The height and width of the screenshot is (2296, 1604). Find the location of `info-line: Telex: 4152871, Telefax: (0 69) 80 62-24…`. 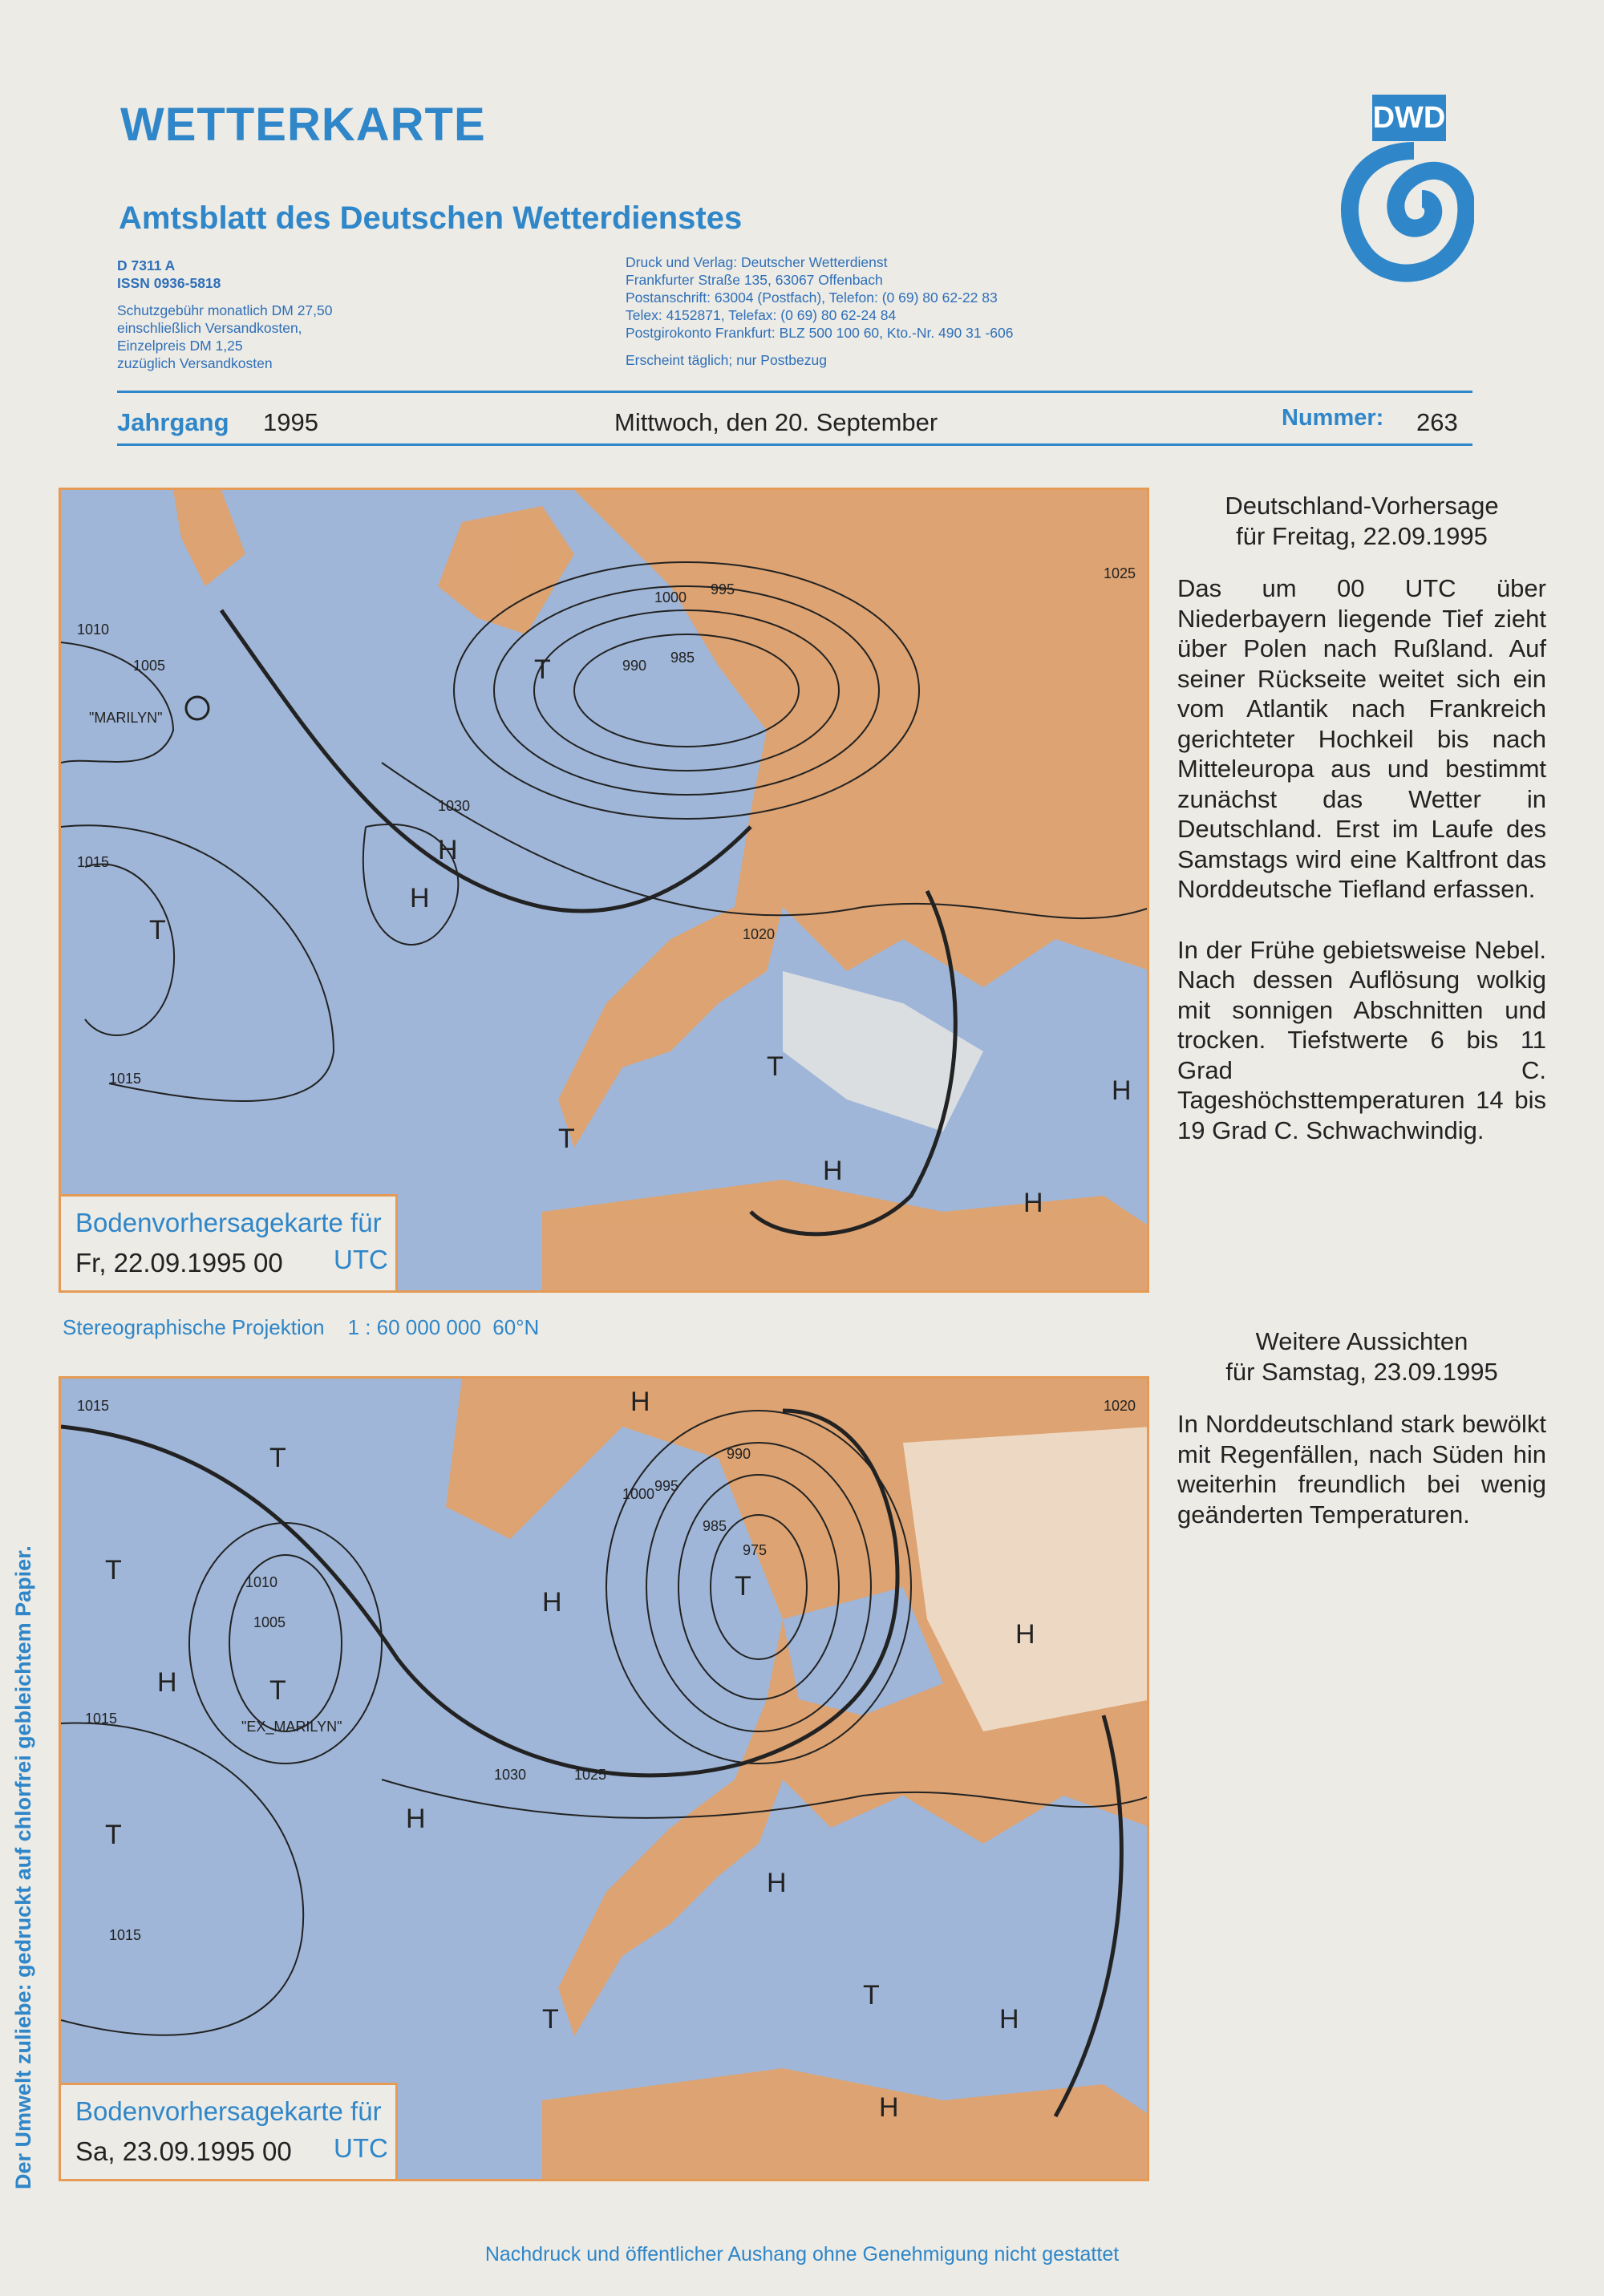

info-line: Telex: 4152871, Telefax: (0 69) 80 62-24… is located at coordinates (762, 315).